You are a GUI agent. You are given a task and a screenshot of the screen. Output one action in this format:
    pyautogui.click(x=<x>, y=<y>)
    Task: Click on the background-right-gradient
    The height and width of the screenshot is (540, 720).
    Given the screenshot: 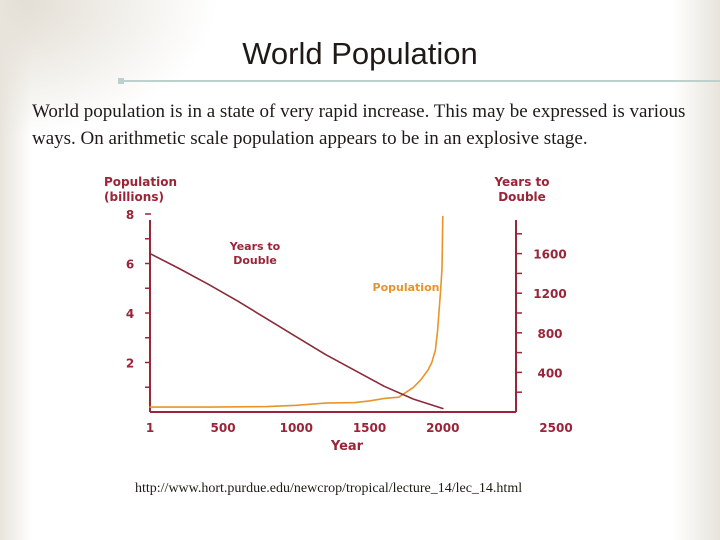 What is the action you would take?
    pyautogui.click(x=696, y=270)
    